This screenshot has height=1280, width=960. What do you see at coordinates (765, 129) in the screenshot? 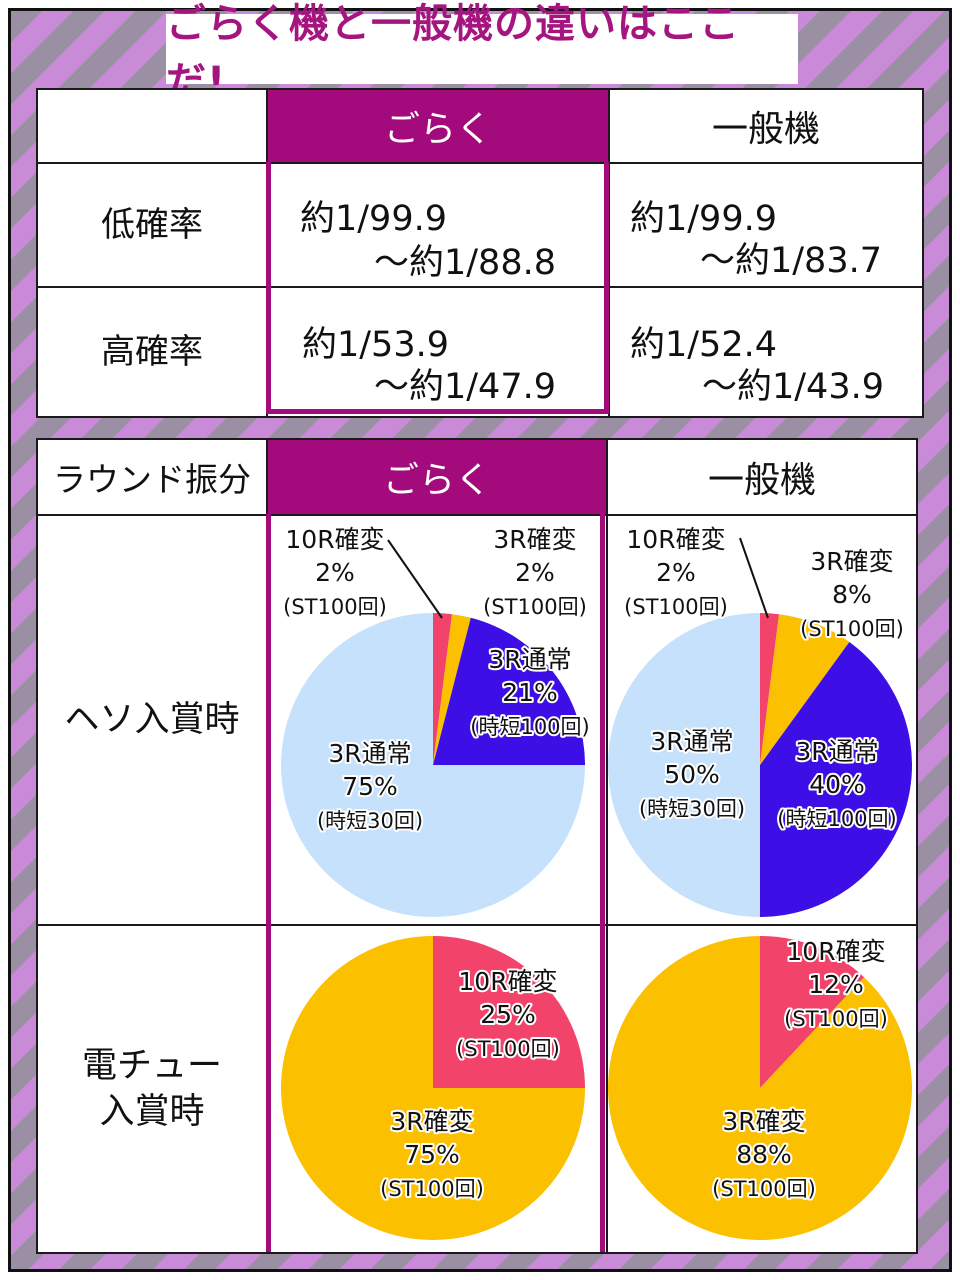
I see `header-general: 一般機` at bounding box center [765, 129].